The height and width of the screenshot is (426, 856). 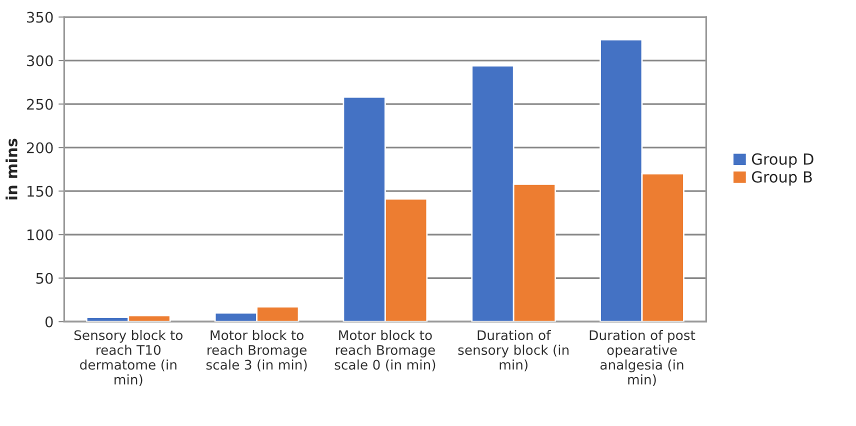 I want to click on y-axis-title: in mins, so click(x=12, y=169).